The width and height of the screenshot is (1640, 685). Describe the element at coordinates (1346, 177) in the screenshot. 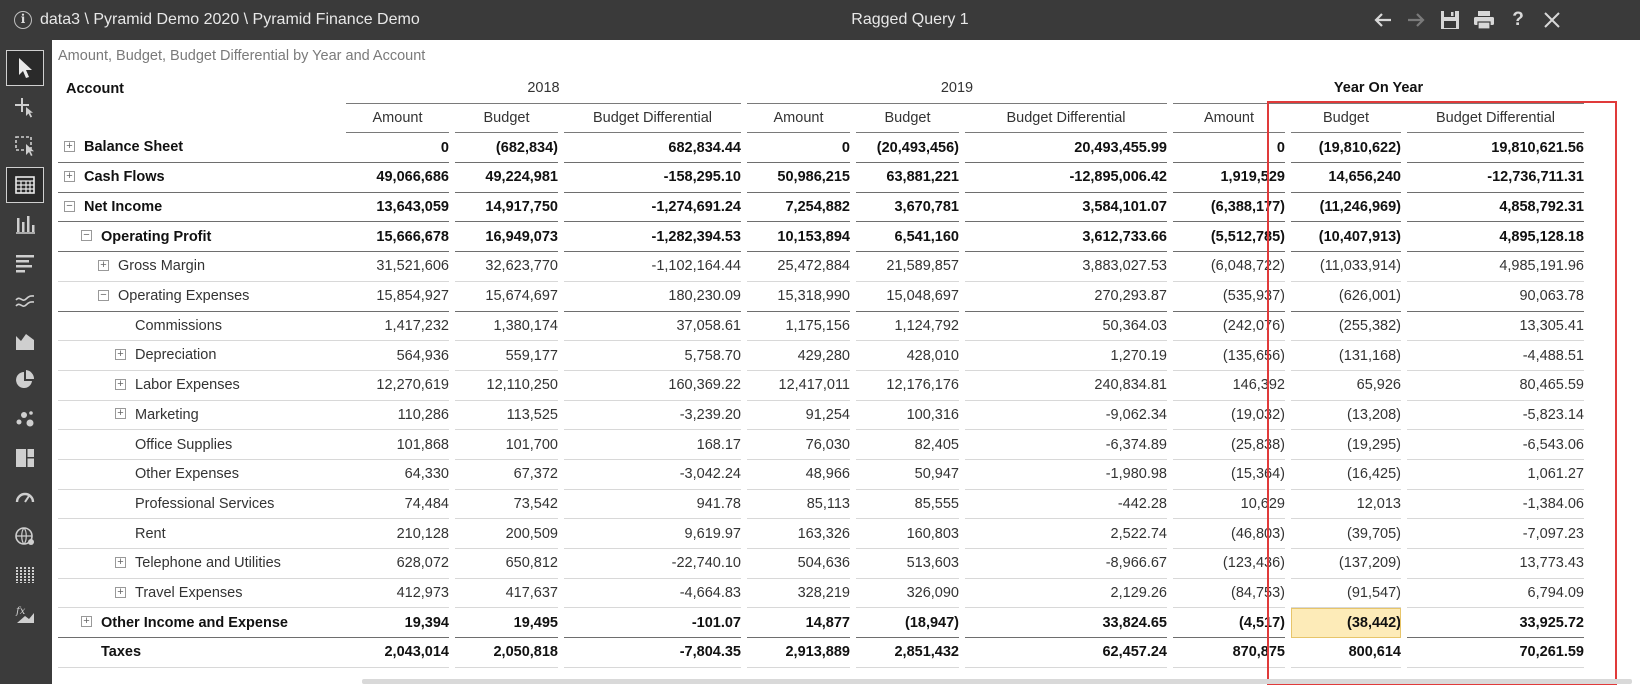

I see `value-cell: 14,656,240` at that location.